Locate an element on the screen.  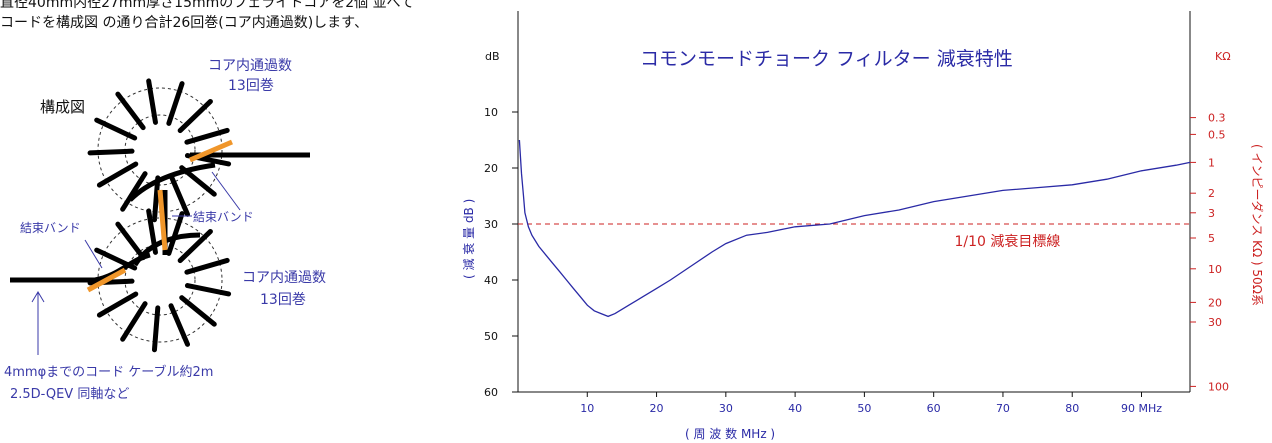
y2-tick-label: 100 is located at coordinates (1218, 386).